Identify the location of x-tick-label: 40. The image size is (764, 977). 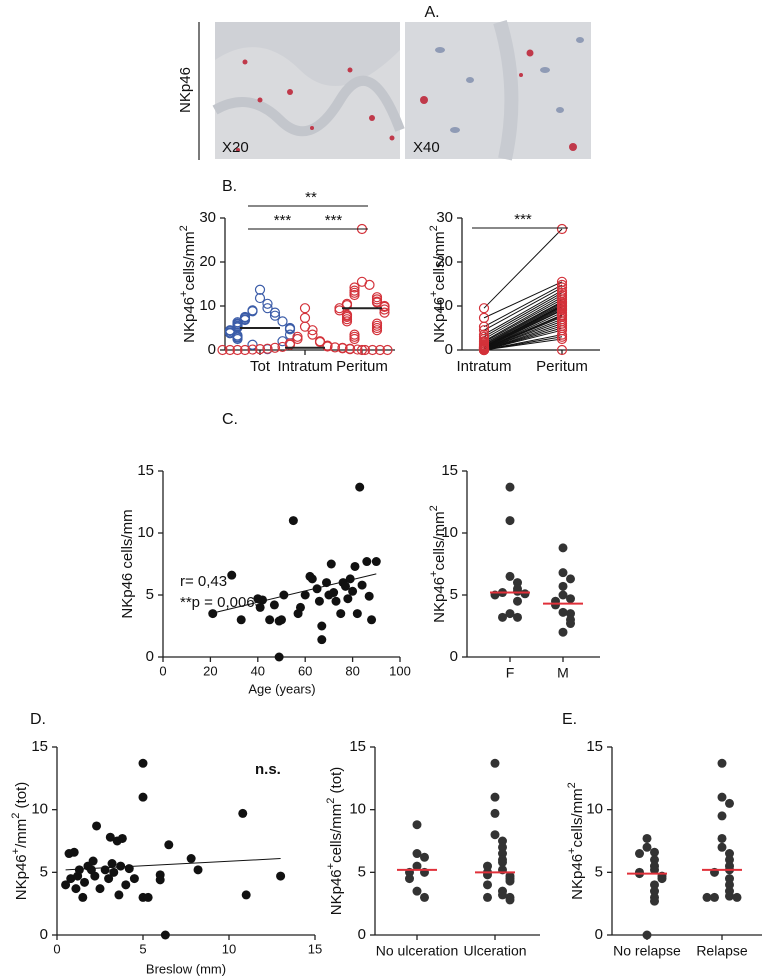
(258, 670).